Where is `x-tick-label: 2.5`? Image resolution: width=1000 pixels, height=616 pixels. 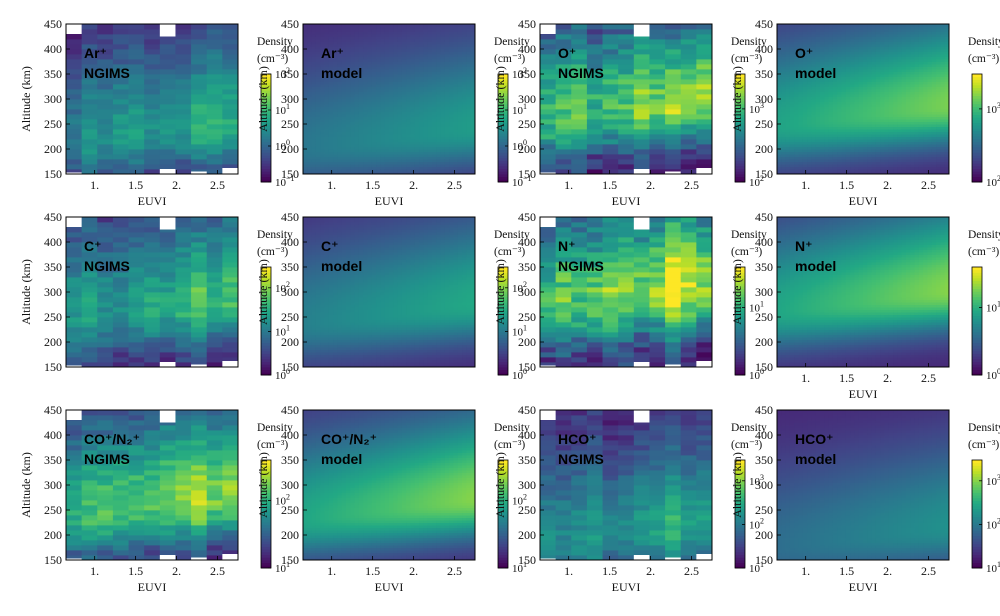 x-tick-label: 2.5 is located at coordinates (454, 185).